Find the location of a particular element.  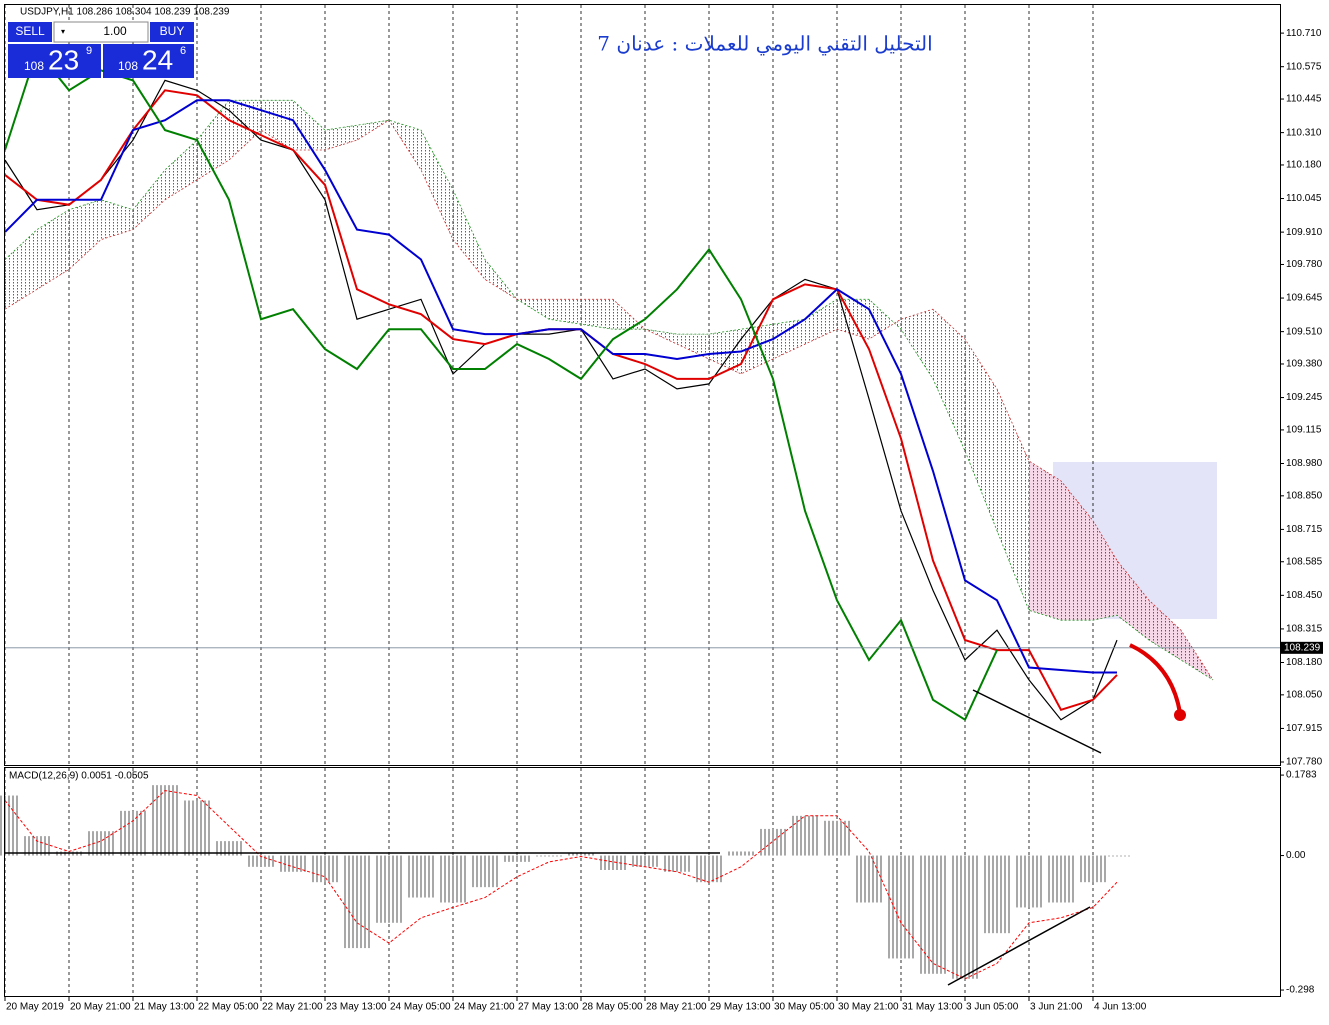

y-tick-label: 107.780 is located at coordinates (1304, 762).